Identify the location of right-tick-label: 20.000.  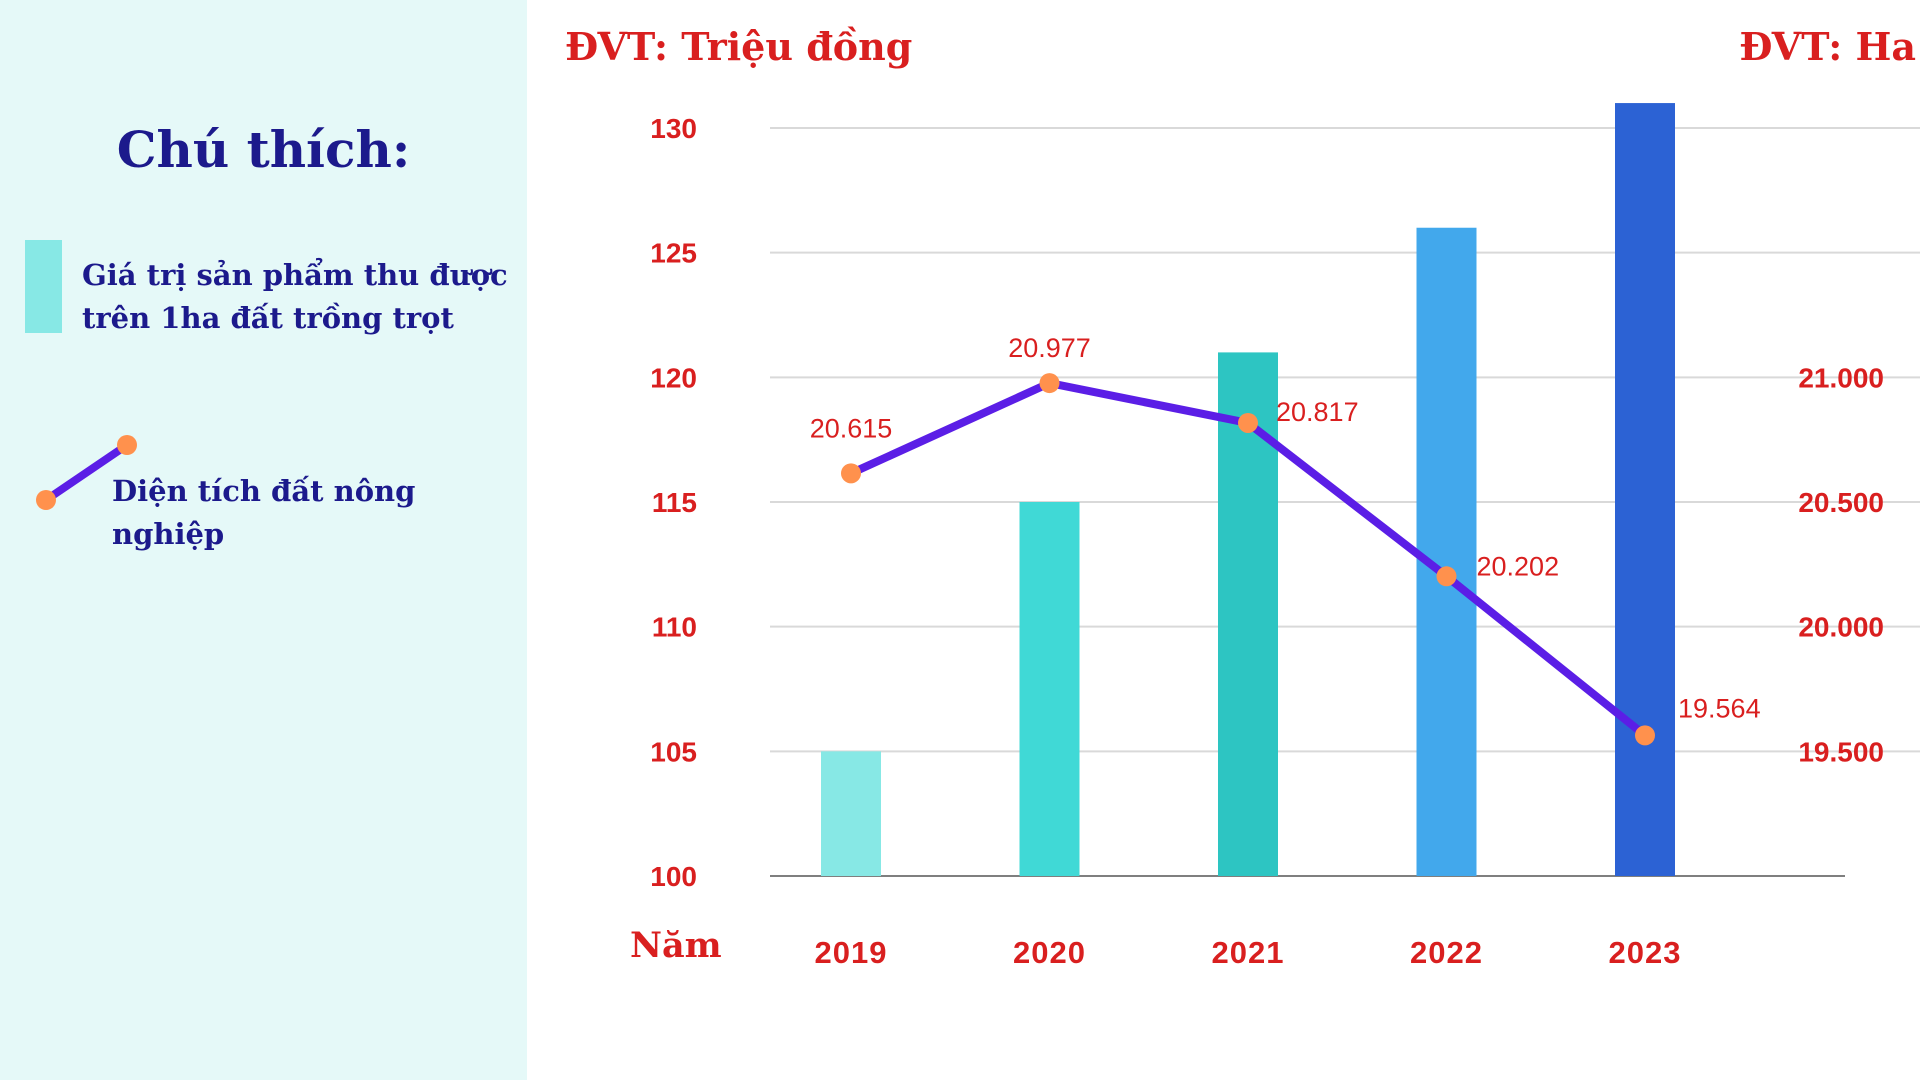
(1841, 627).